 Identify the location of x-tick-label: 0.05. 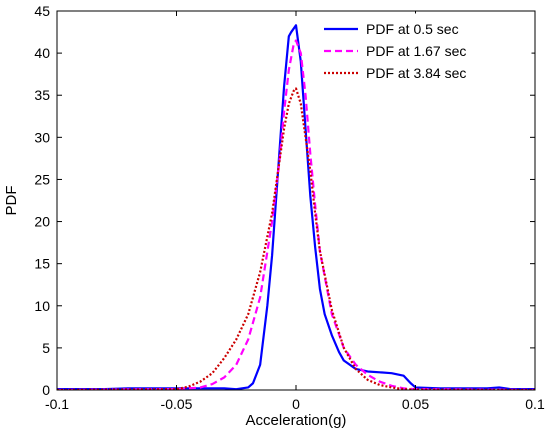
(415, 404).